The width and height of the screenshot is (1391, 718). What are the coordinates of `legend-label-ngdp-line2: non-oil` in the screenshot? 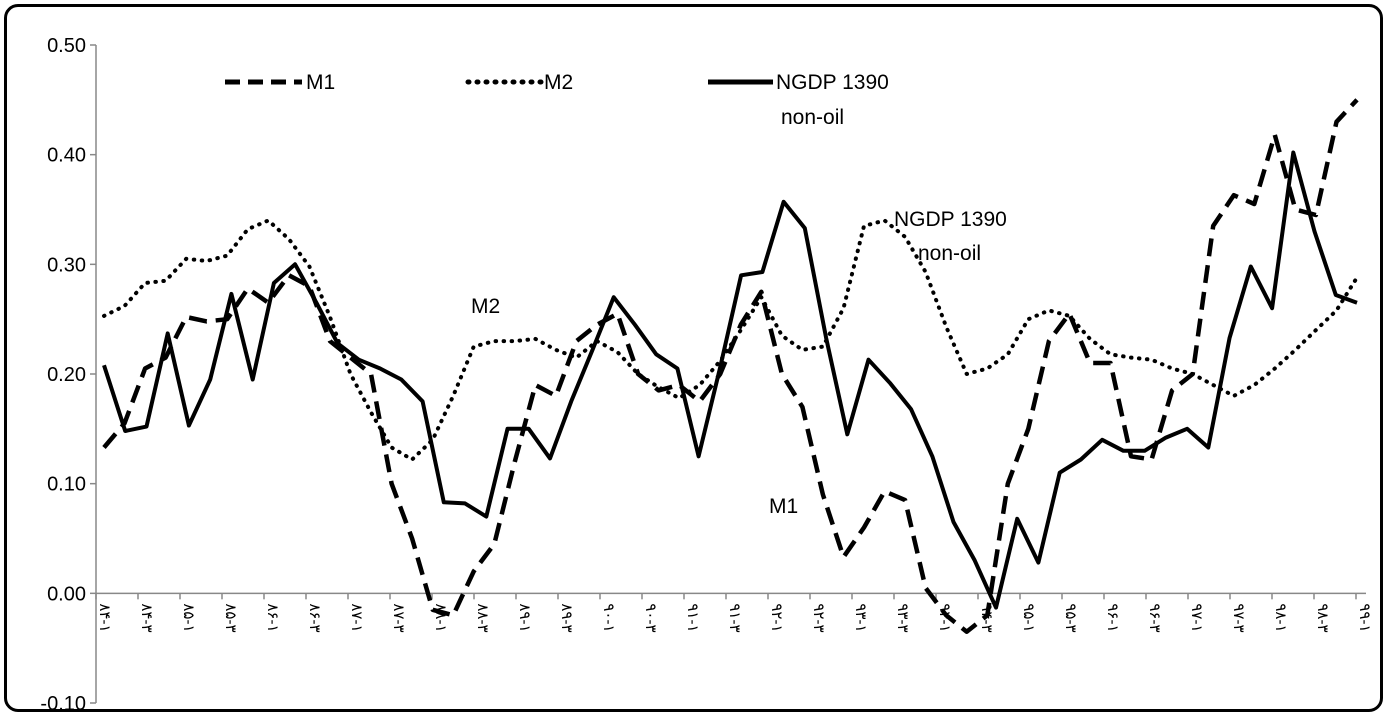 It's located at (812, 117).